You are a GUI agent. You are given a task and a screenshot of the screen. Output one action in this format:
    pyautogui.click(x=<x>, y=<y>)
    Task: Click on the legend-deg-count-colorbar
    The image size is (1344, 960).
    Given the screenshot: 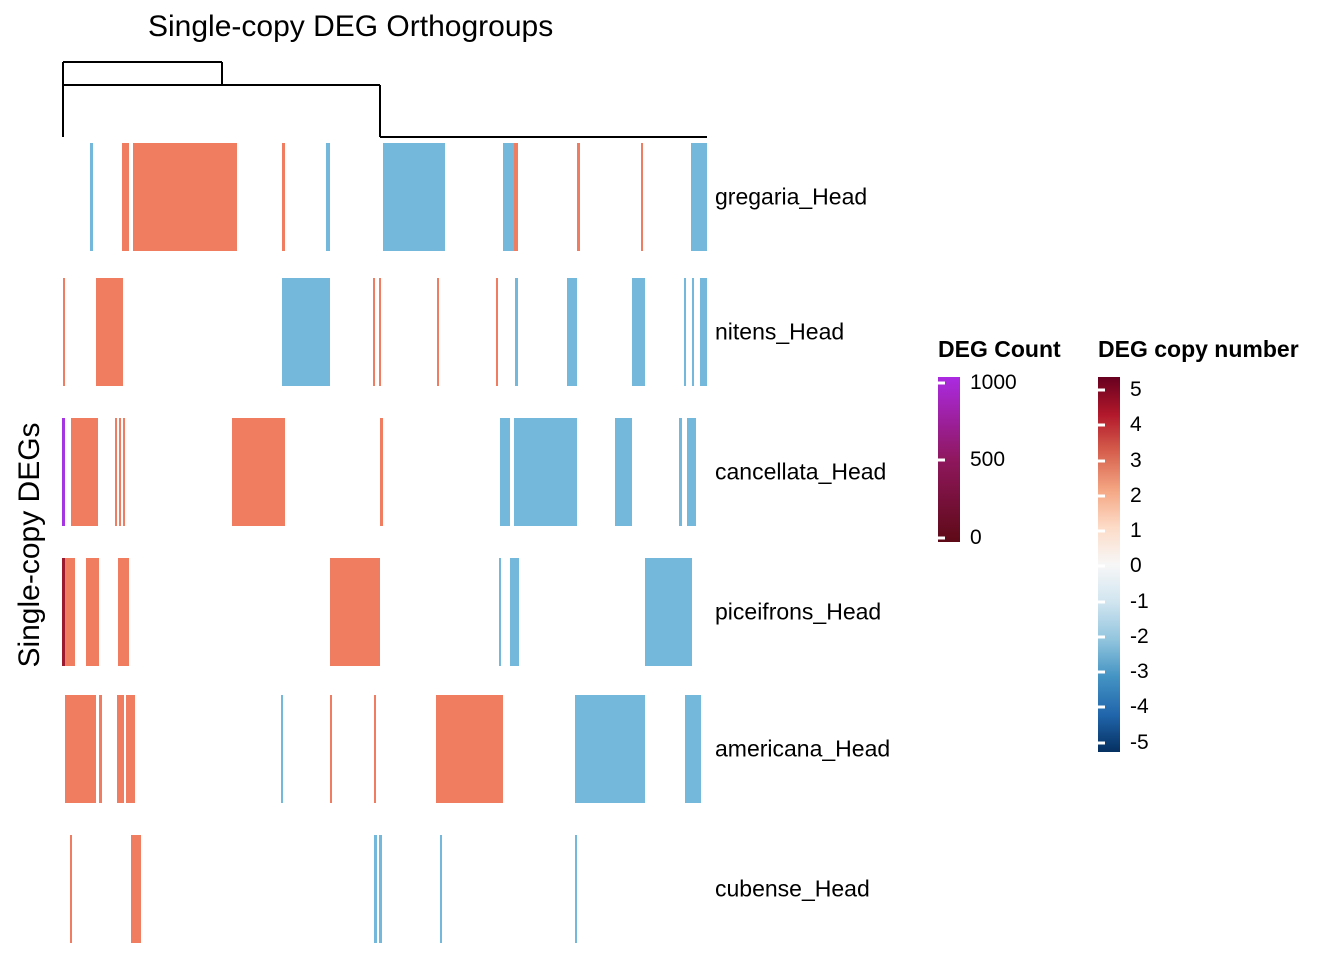 What is the action you would take?
    pyautogui.click(x=949, y=459)
    